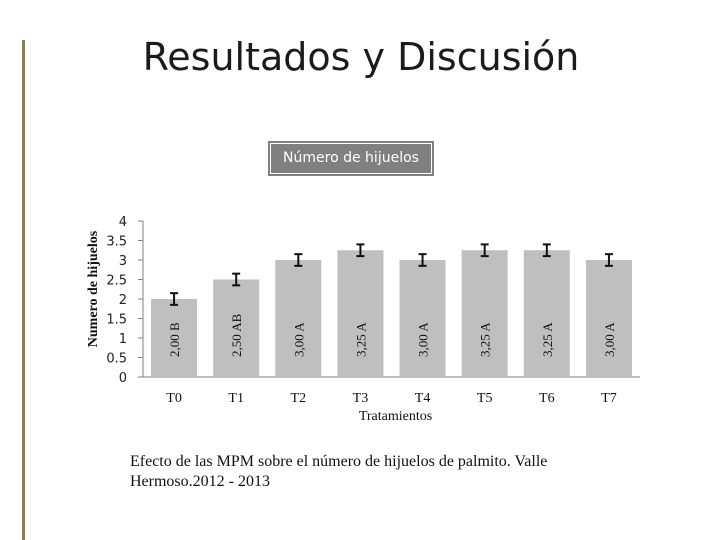  What do you see at coordinates (236, 335) in the screenshot?
I see `data-label: 2,50 AB` at bounding box center [236, 335].